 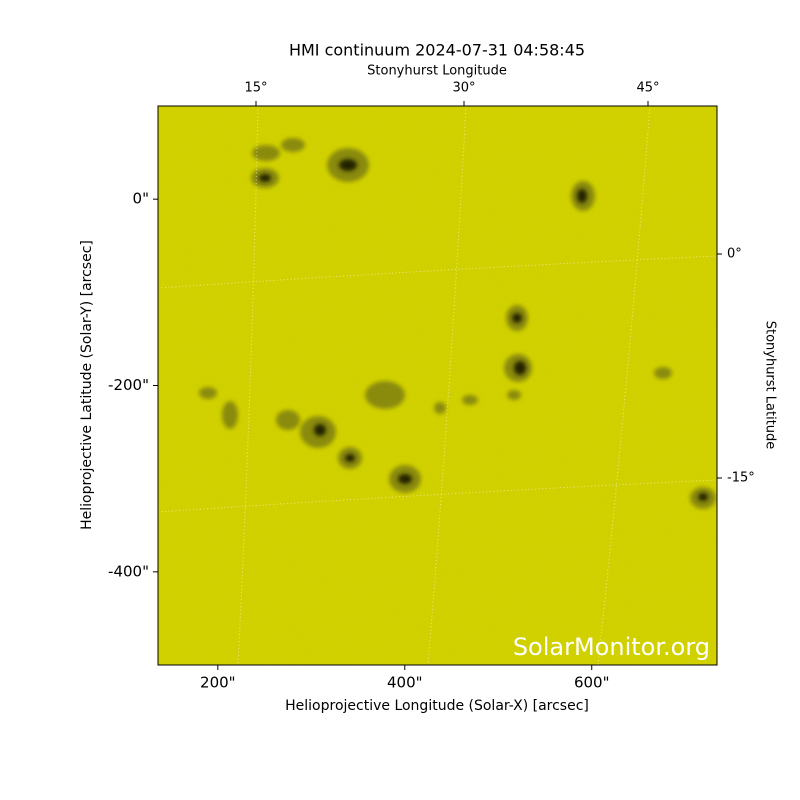 What do you see at coordinates (770, 385) in the screenshot?
I see `y2-axis-label: Stonyhurst Latitude` at bounding box center [770, 385].